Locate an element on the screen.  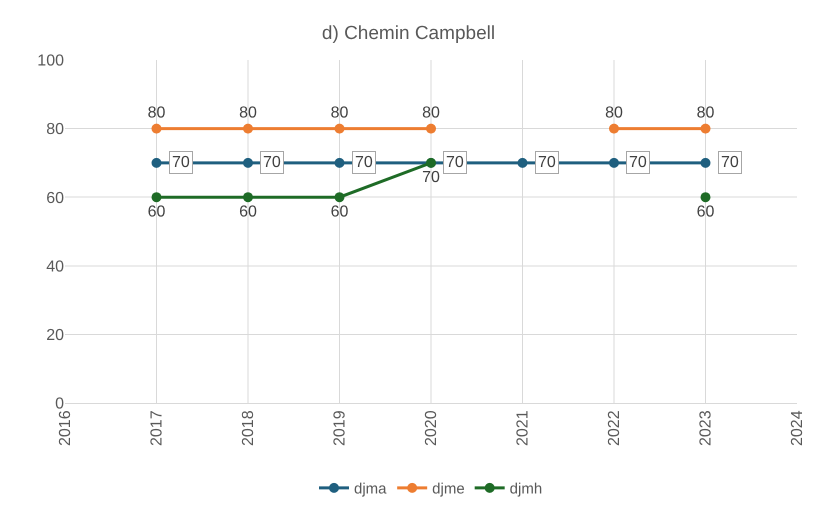
chart-title: d) Chemin Campbell is located at coordinates (409, 33).